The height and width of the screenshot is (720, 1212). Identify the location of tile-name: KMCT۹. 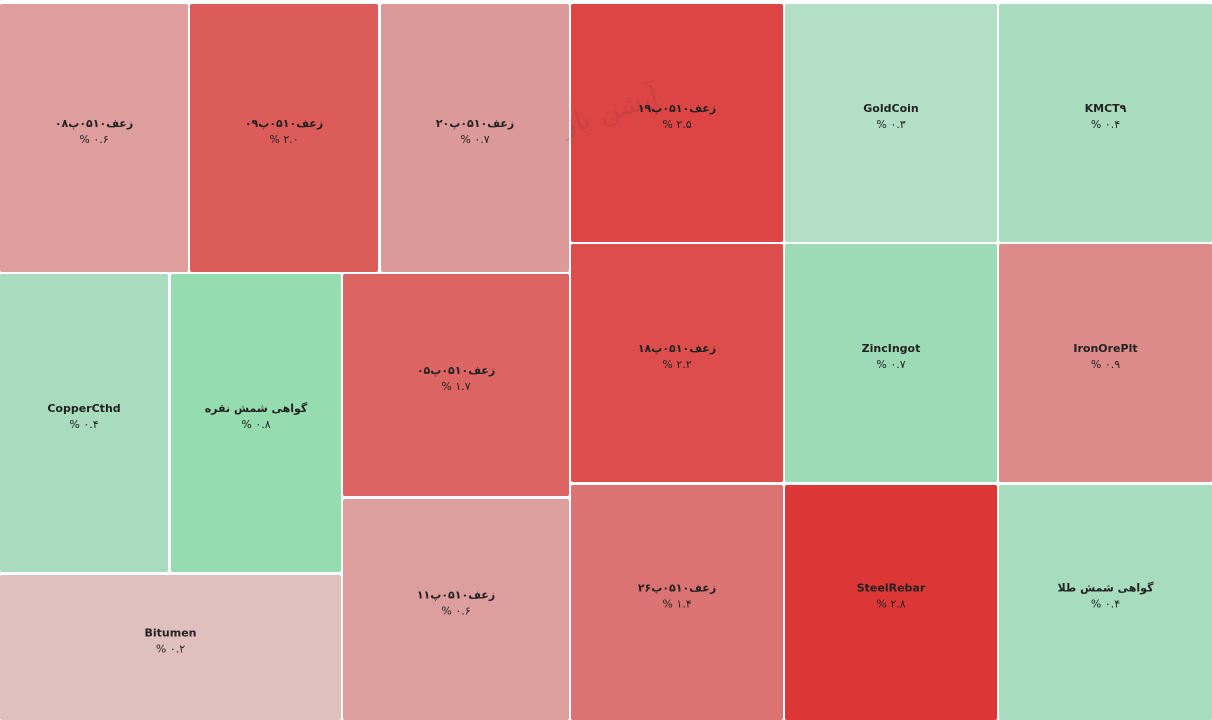
(1106, 108).